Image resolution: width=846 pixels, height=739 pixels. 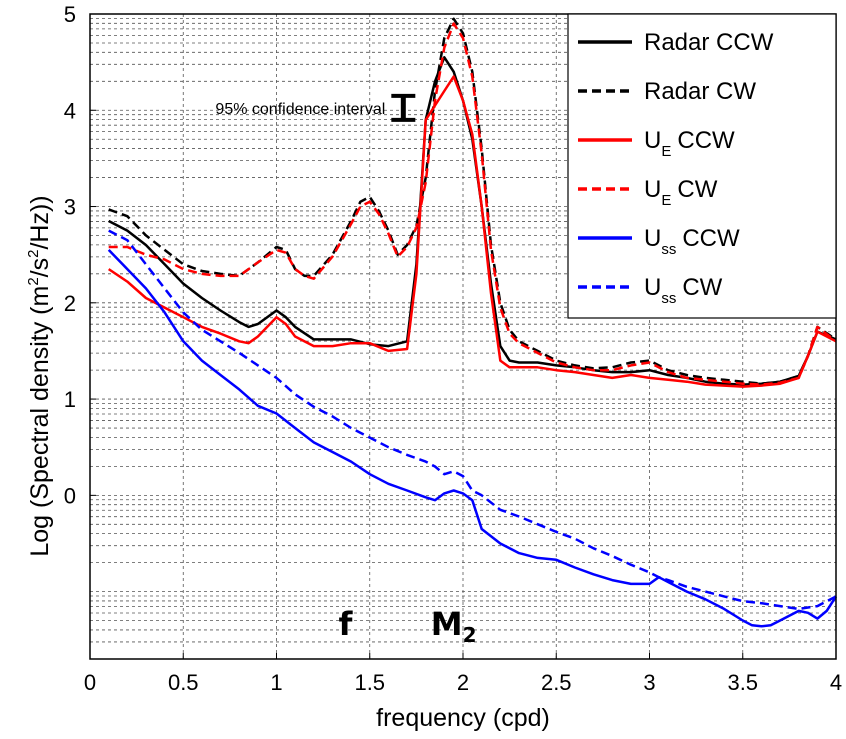 What do you see at coordinates (369, 682) in the screenshot?
I see `x-tick-label-3: 1.5` at bounding box center [369, 682].